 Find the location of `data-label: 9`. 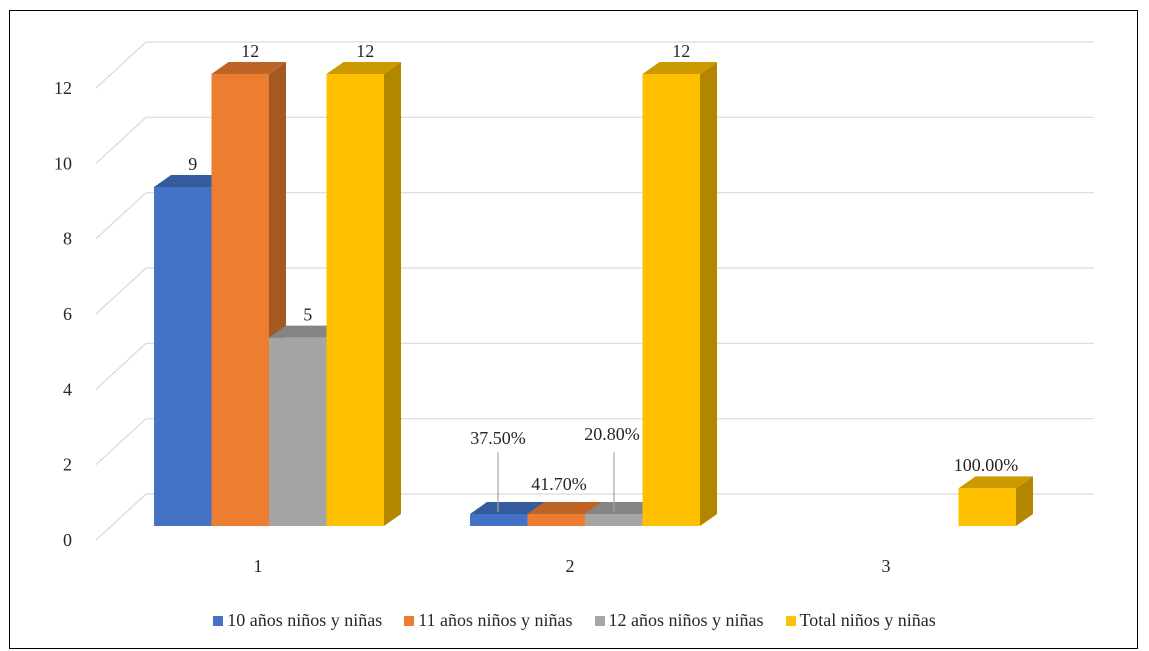

data-label: 9 is located at coordinates (192, 164).